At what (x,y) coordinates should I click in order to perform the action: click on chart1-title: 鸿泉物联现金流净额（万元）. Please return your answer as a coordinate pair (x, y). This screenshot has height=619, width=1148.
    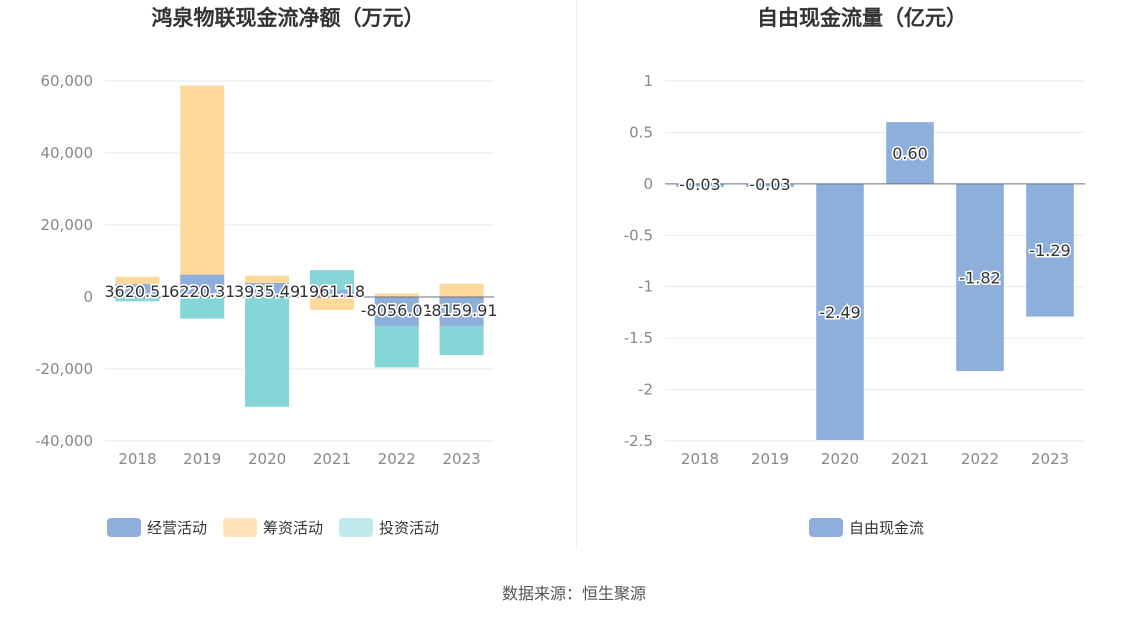
    Looking at the image, I should click on (288, 18).